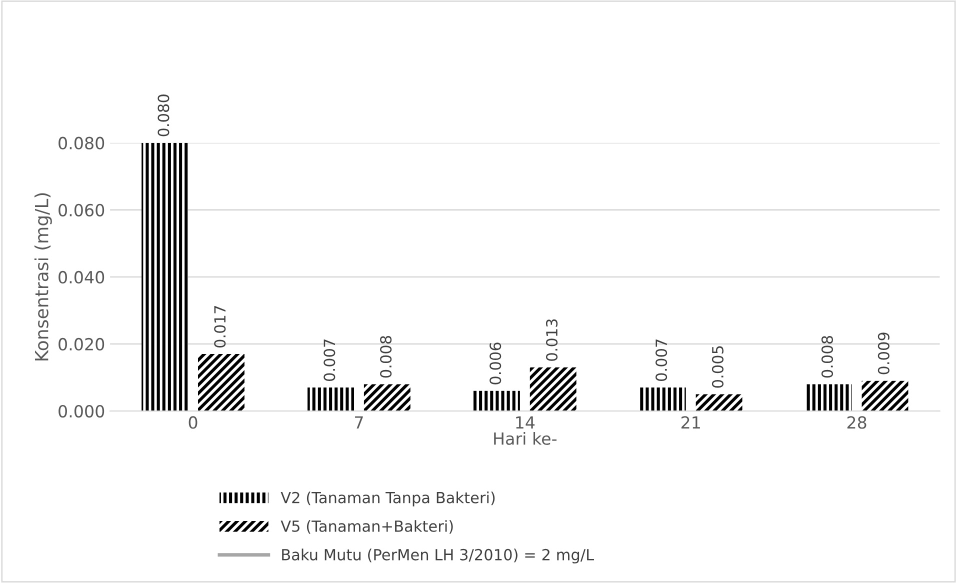  I want to click on data-label: 0.009, so click(884, 353).